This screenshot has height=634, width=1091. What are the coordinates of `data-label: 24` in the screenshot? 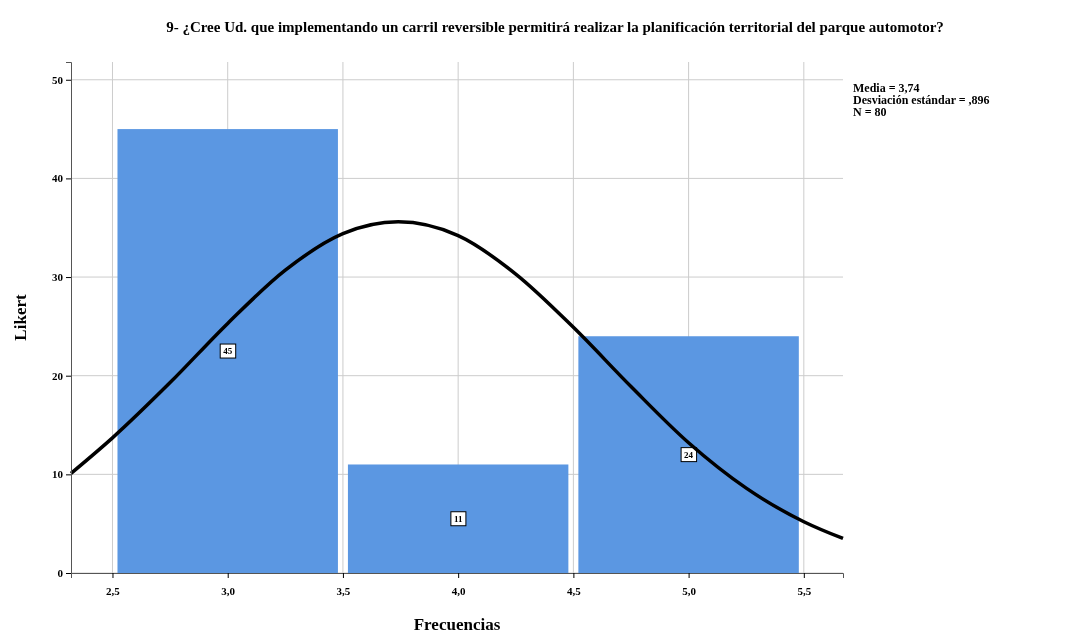 It's located at (689, 454).